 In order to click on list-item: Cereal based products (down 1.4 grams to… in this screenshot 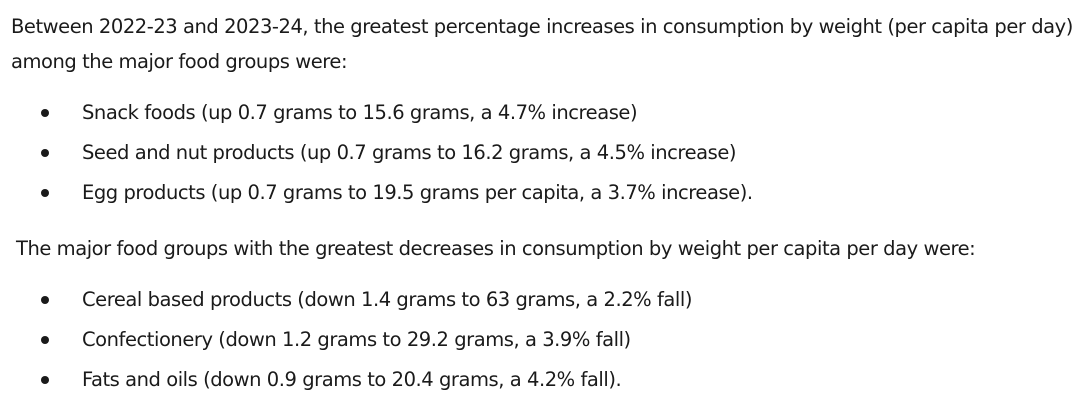, I will do `click(540, 303)`.